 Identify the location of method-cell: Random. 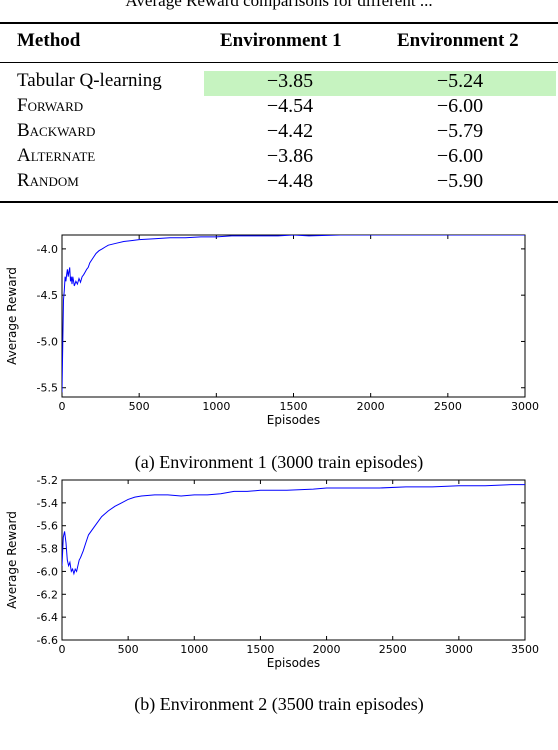
(48, 180).